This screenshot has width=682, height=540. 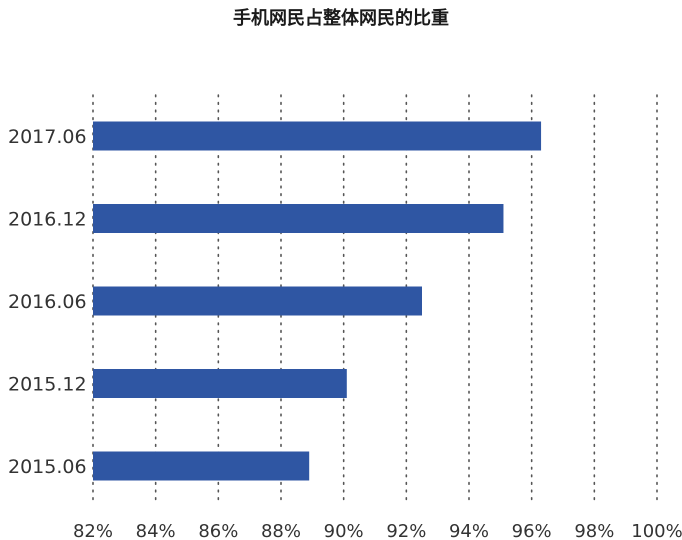 I want to click on bar-2015.12, so click(x=220, y=383).